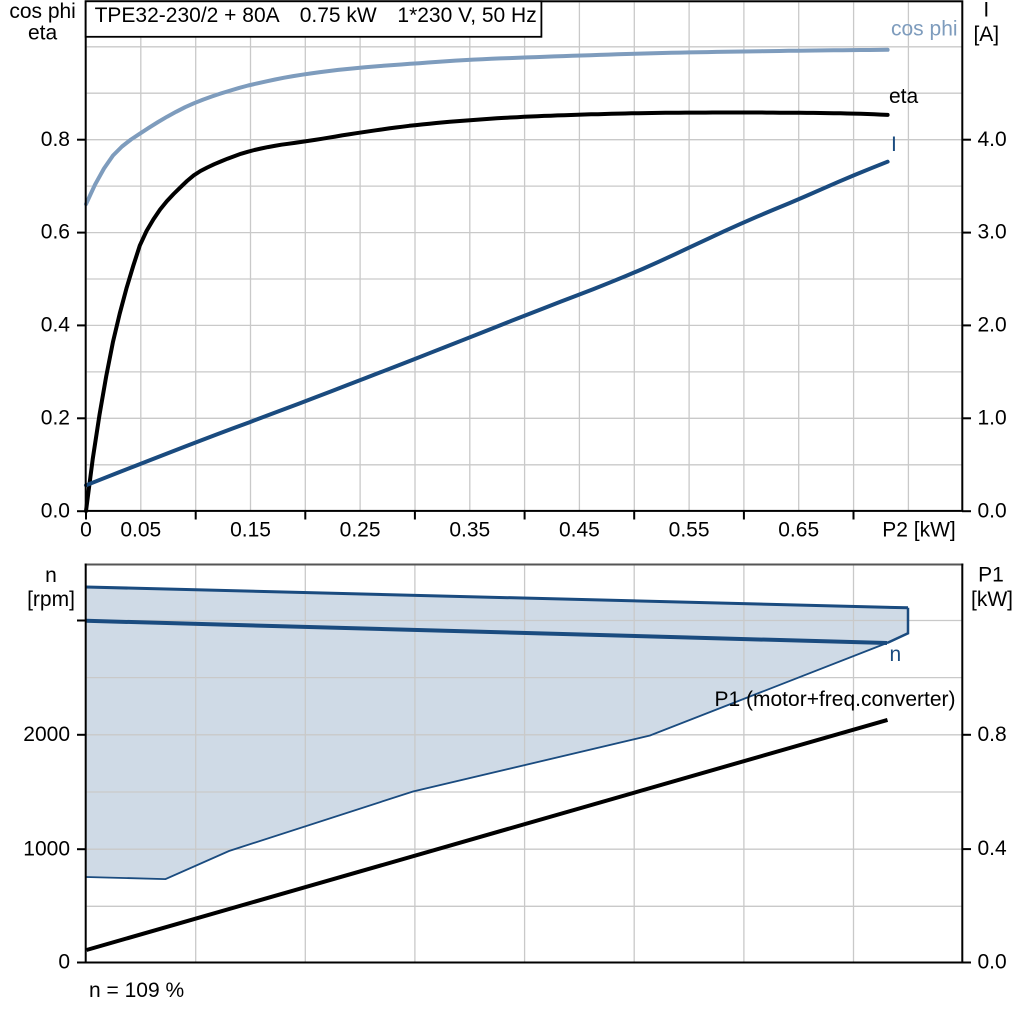 The width and height of the screenshot is (1024, 1024). Describe the element at coordinates (689, 530) in the screenshot. I see `svg-text: 0.55` at that location.